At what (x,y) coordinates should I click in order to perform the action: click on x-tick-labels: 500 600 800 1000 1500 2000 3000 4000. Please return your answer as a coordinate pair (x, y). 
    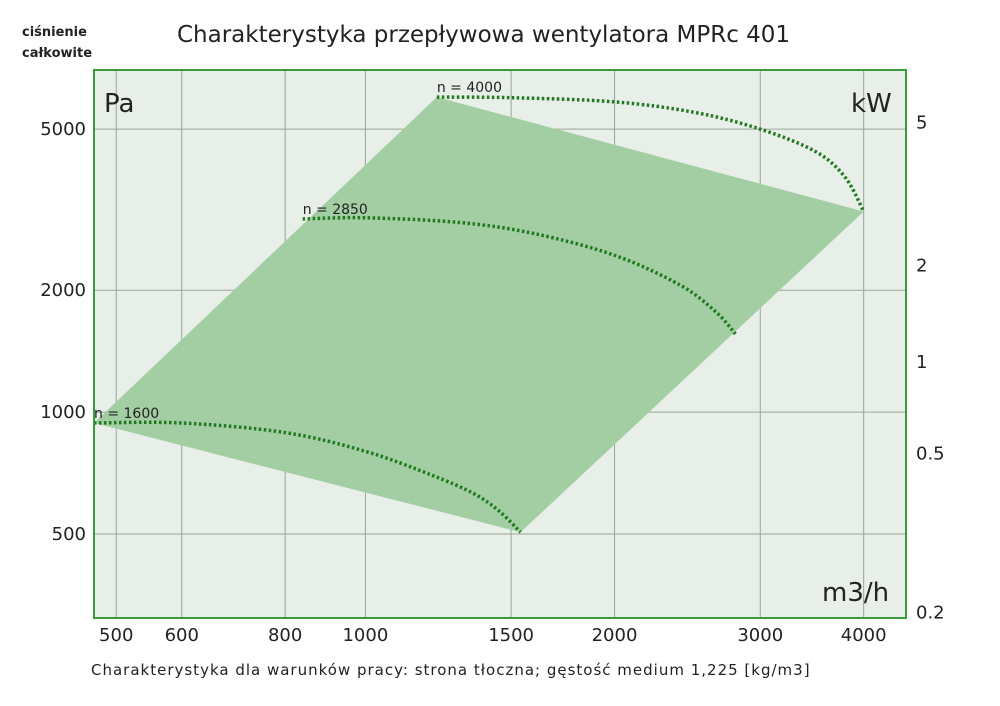
    Looking at the image, I should click on (493, 635).